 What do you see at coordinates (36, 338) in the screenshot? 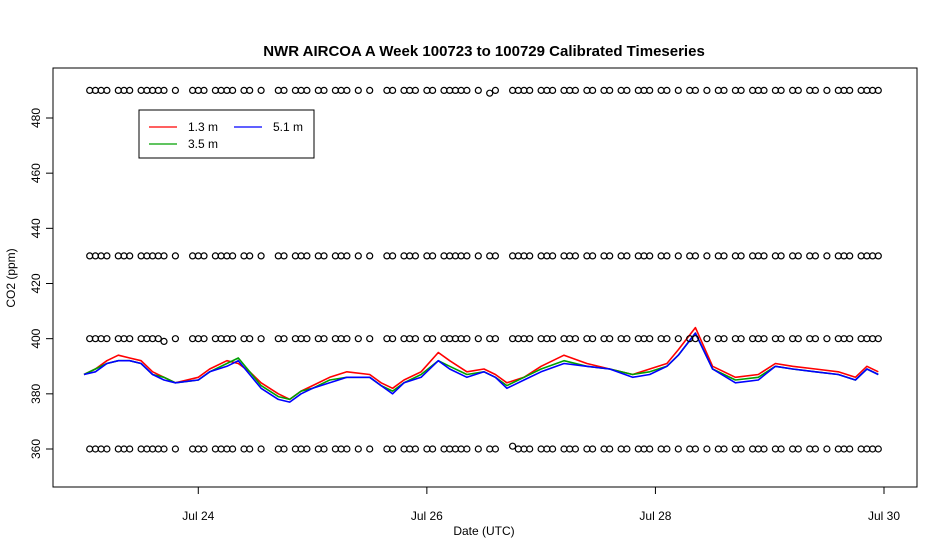
I see `y-tick-label: 400` at bounding box center [36, 338].